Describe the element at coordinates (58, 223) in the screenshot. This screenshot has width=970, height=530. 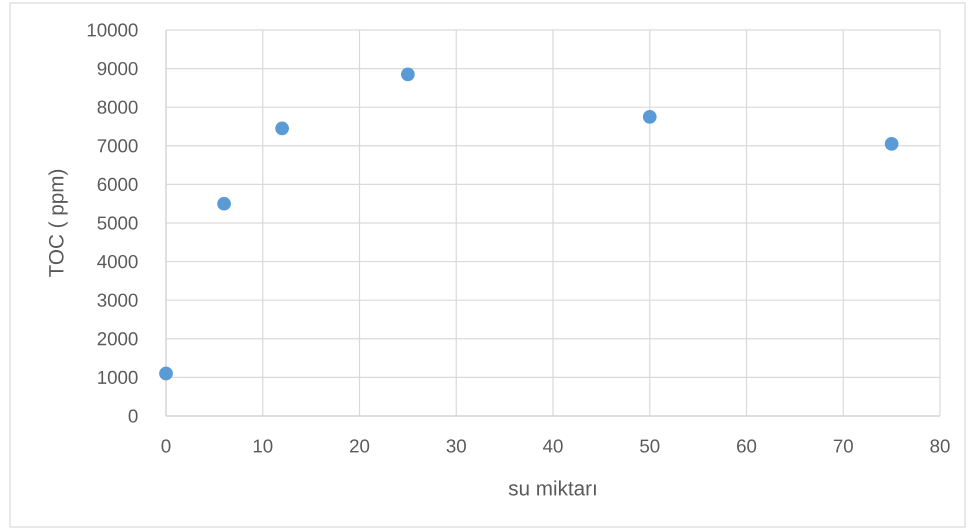
I see `y-axis-title: TOC ( ppm)` at that location.